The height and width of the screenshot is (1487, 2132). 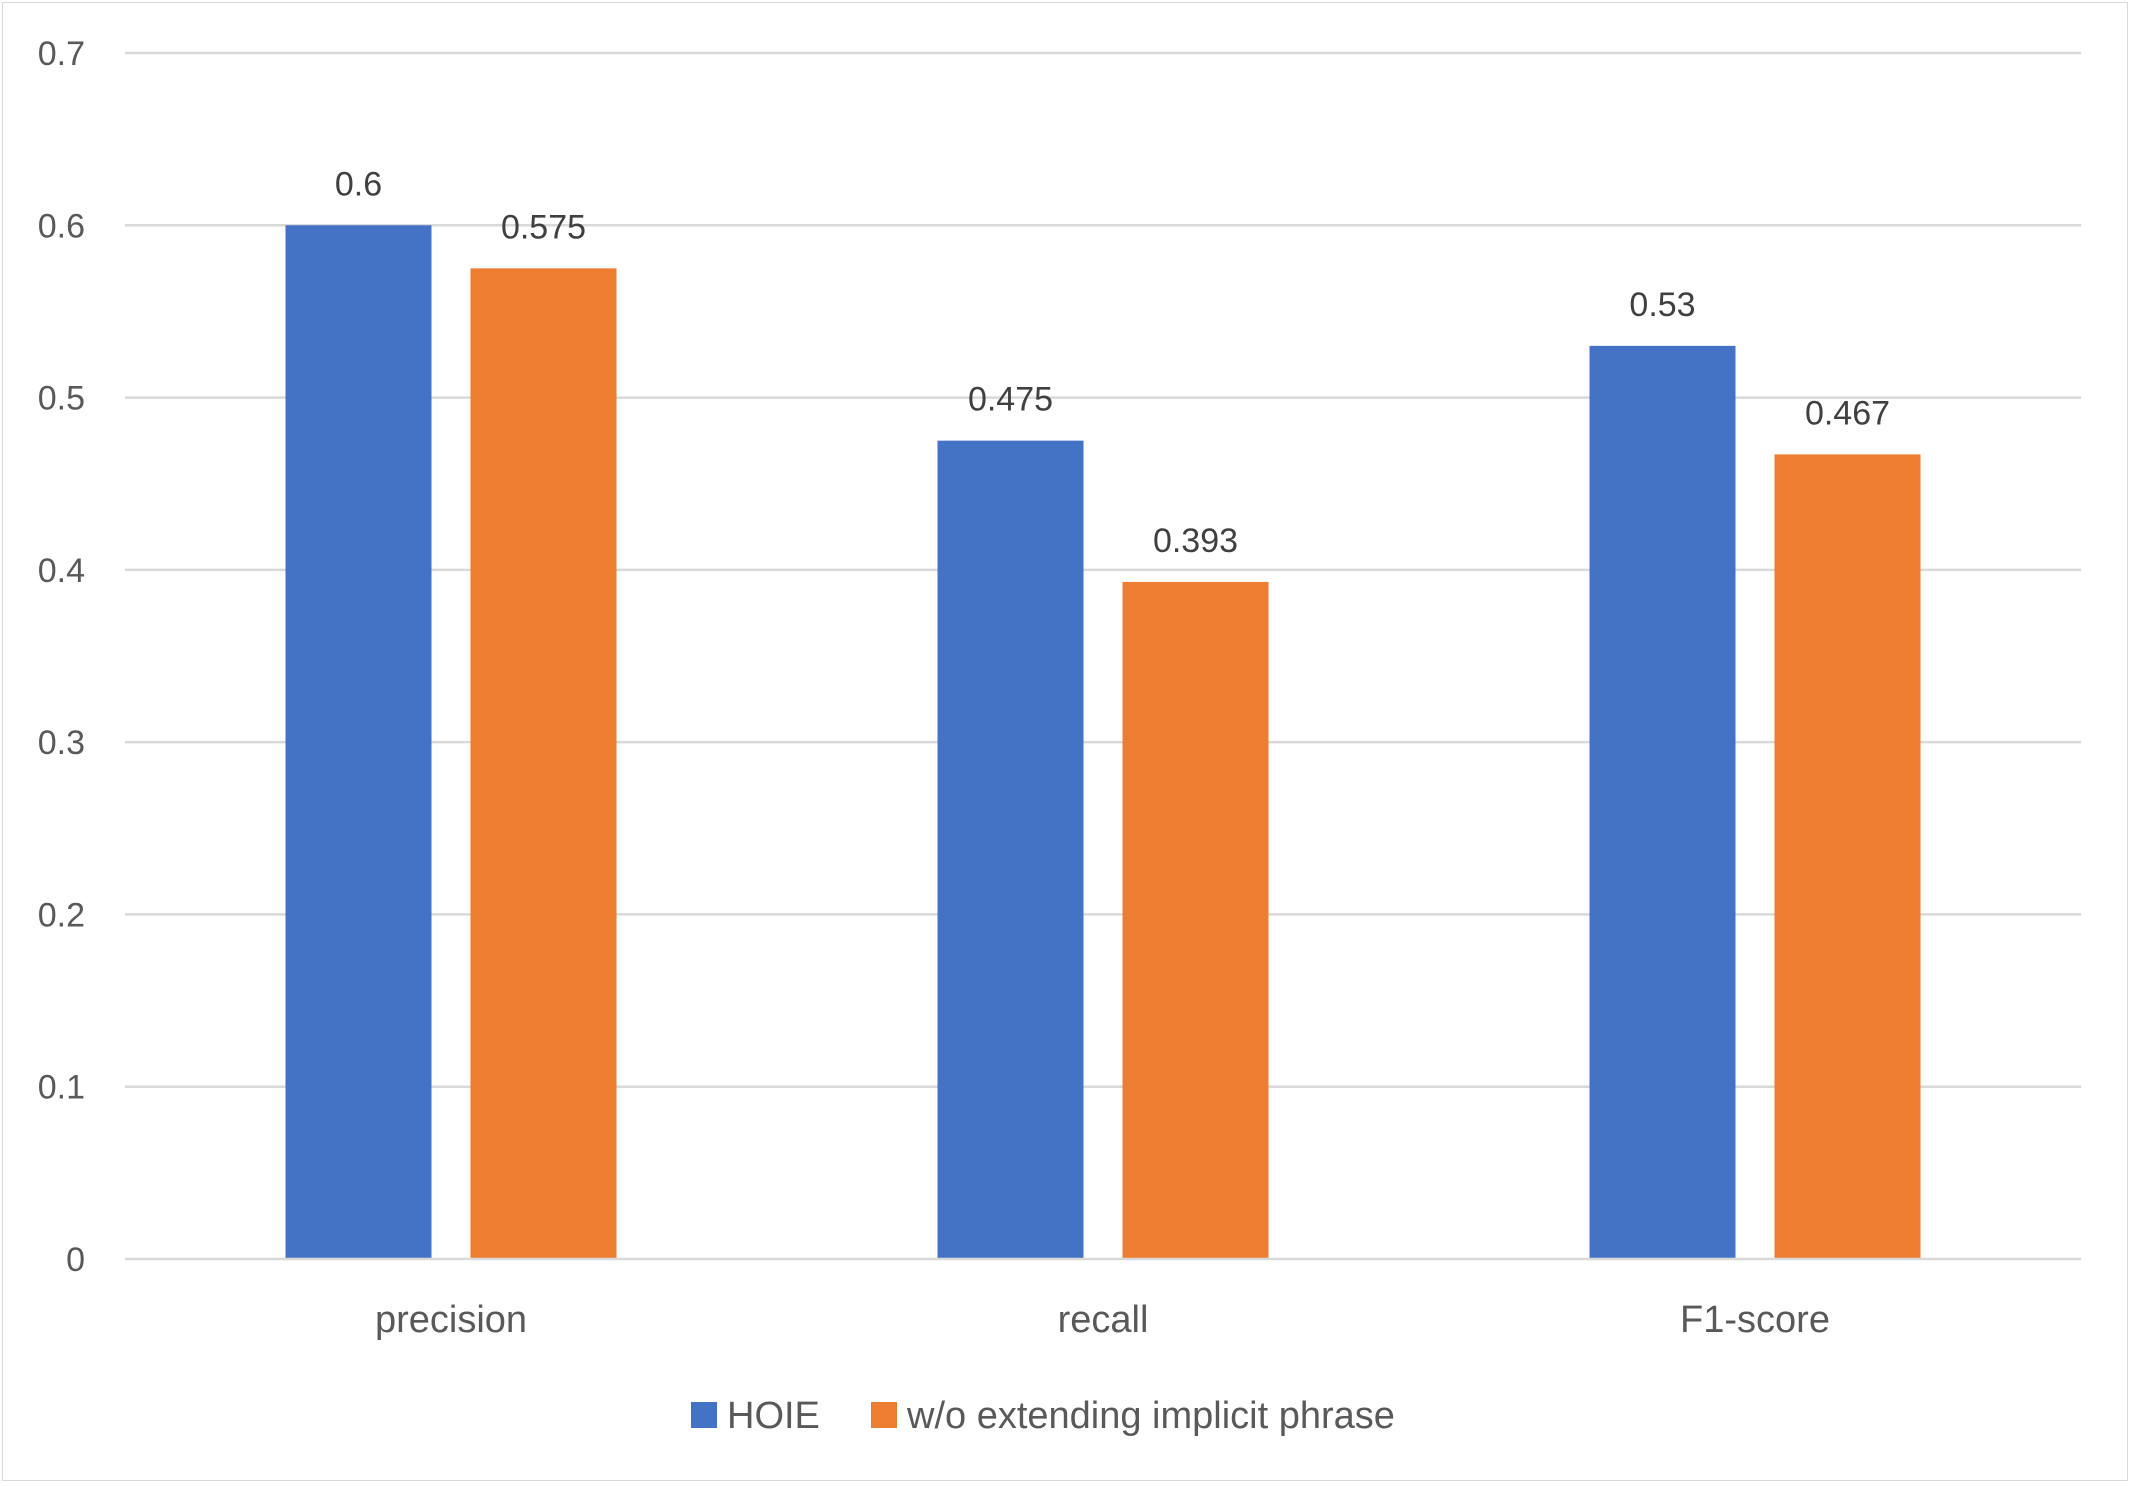 I want to click on y-tick-label: 0.2, so click(x=61, y=915).